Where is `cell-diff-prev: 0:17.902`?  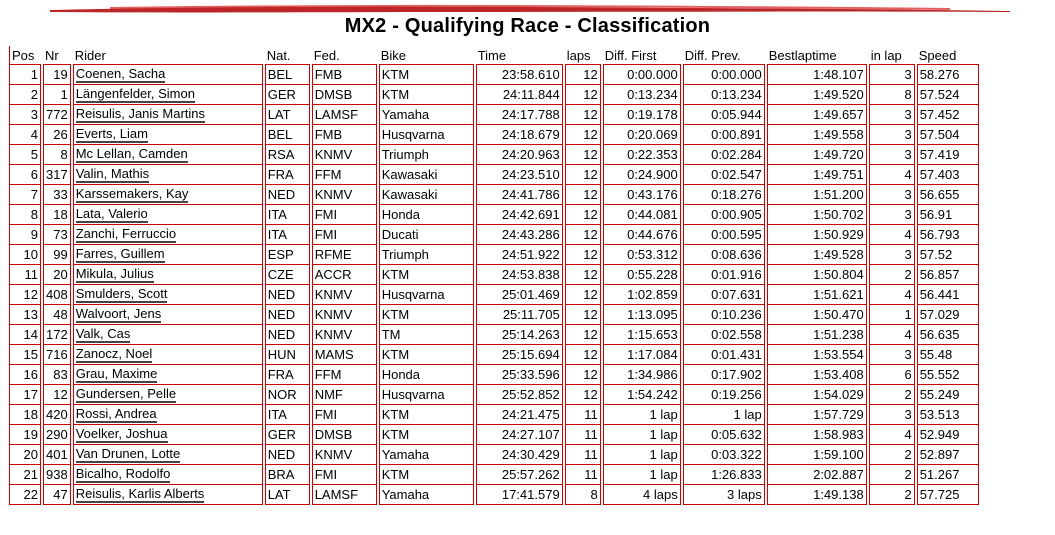
cell-diff-prev: 0:17.902 is located at coordinates (723, 375).